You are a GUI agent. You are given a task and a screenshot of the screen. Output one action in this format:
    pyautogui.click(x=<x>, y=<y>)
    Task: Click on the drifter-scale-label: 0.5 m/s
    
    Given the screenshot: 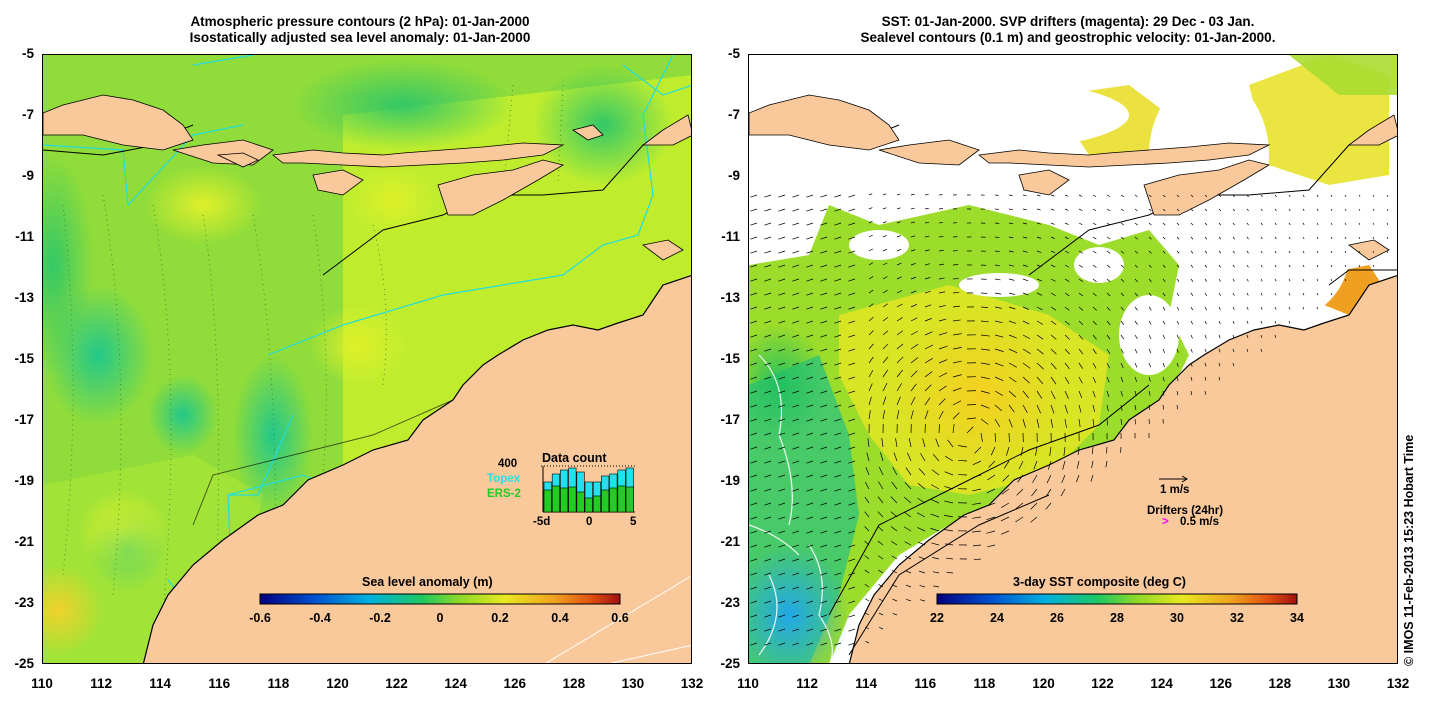 What is the action you would take?
    pyautogui.click(x=1199, y=522)
    